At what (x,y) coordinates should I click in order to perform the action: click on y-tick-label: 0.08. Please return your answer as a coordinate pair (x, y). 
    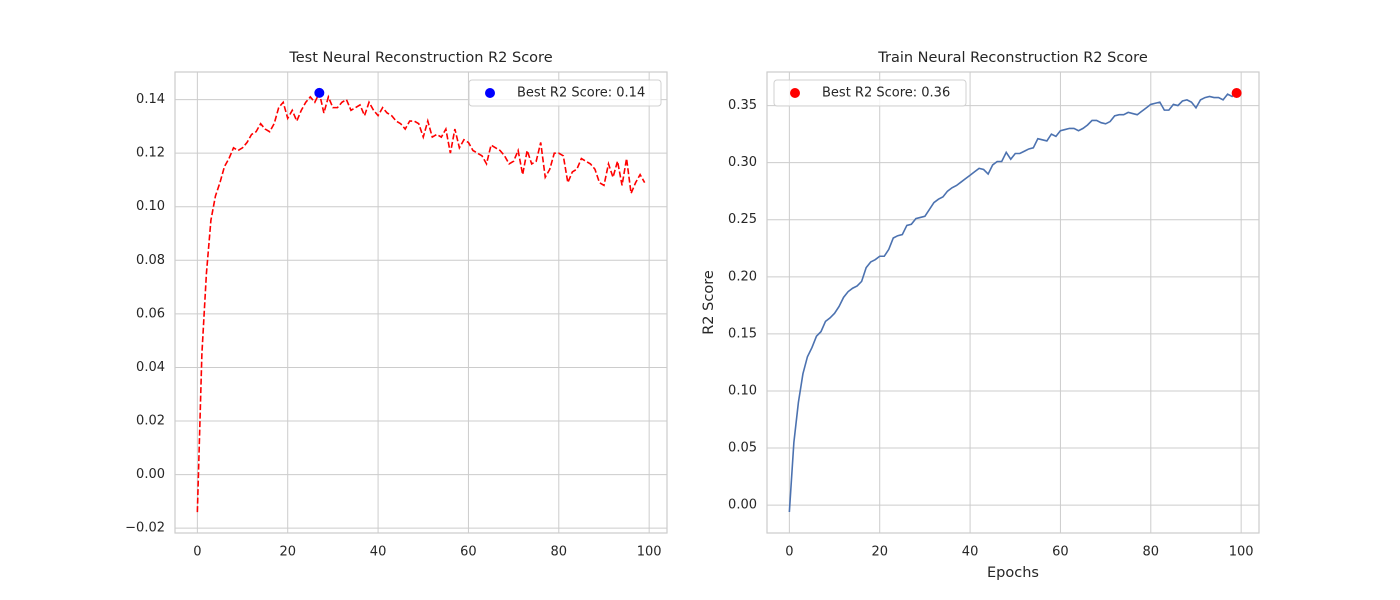
    Looking at the image, I should click on (150, 260).